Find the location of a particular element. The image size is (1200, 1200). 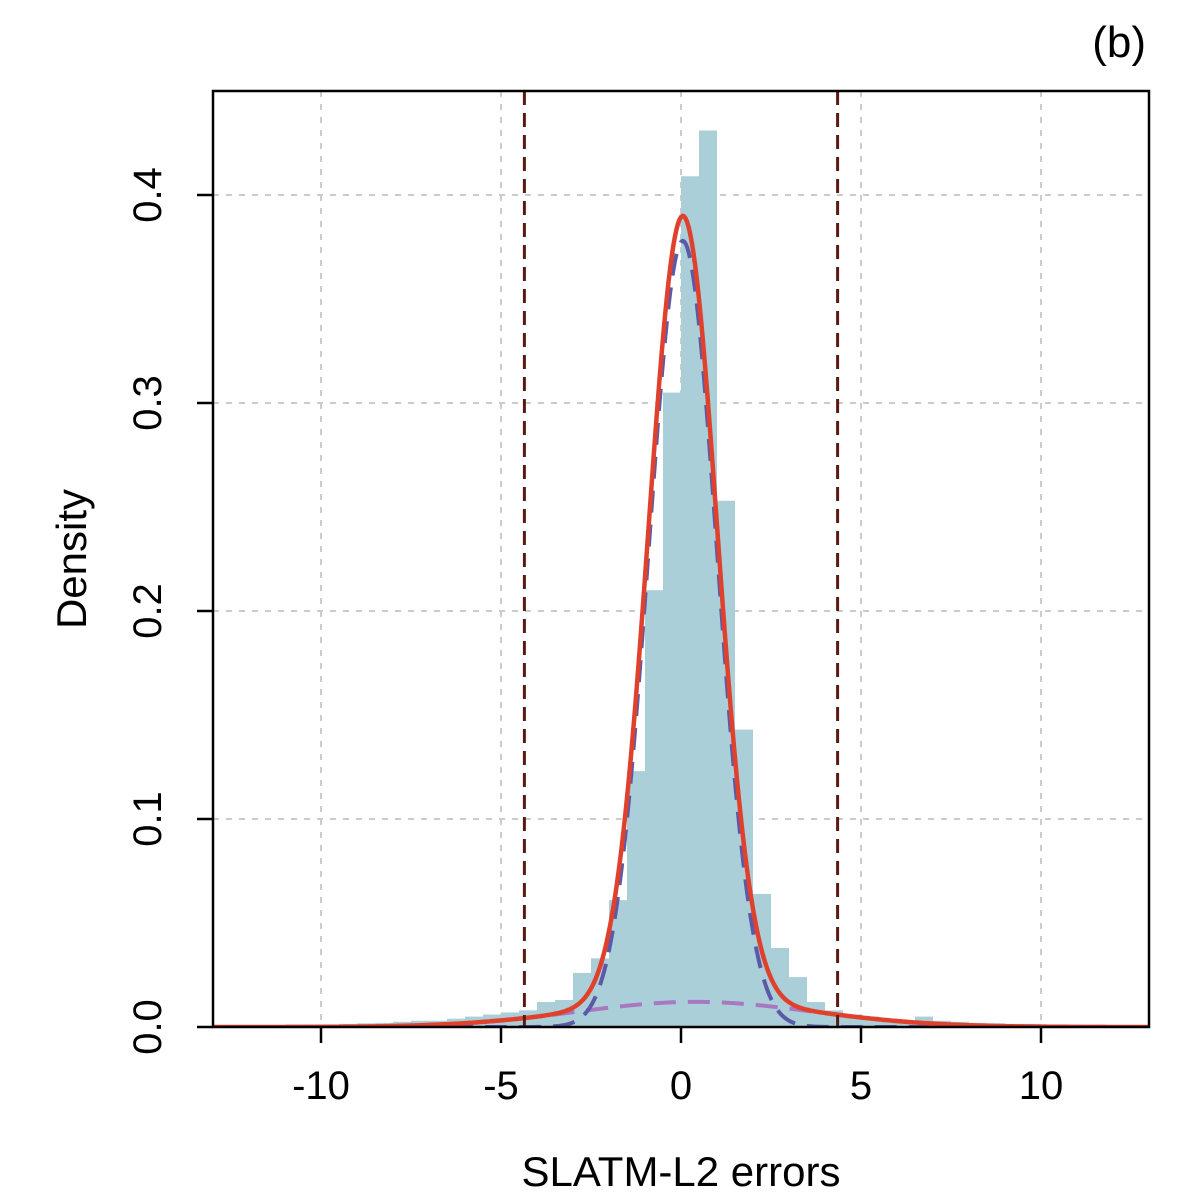

y-axis-label: Density is located at coordinates (71, 559).